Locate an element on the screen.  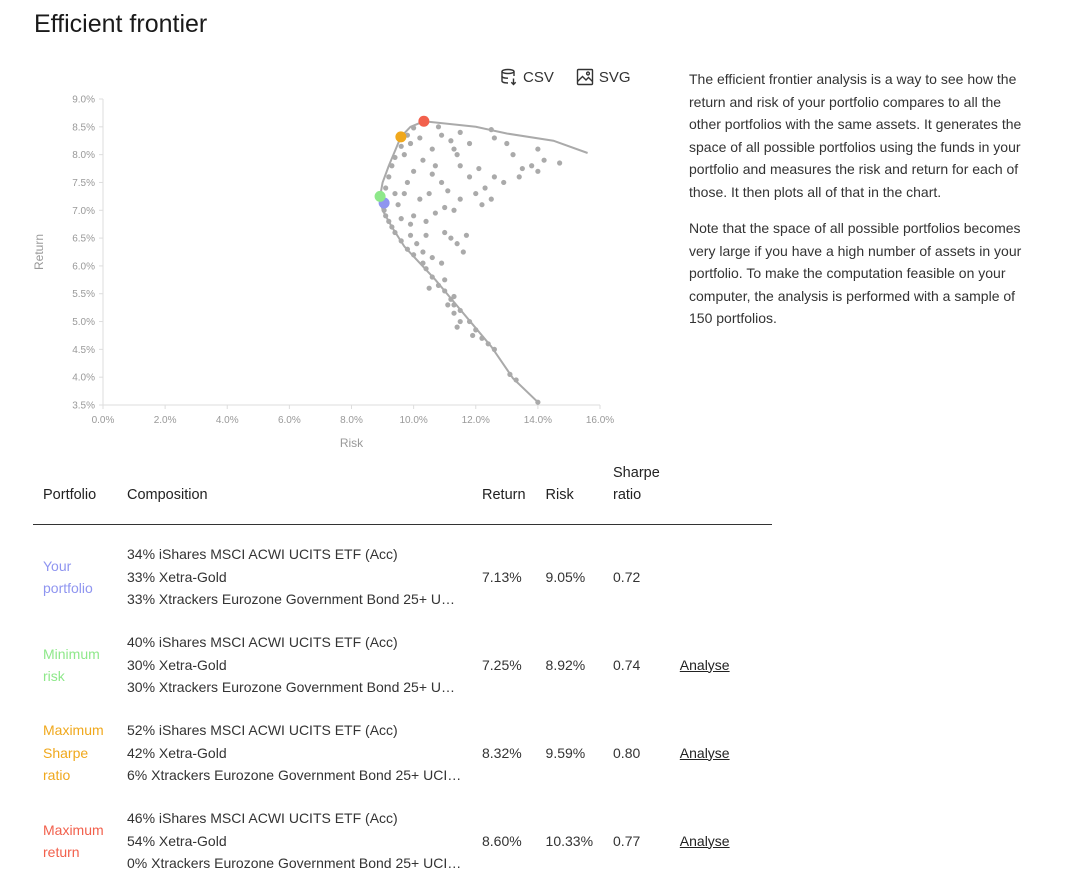
composition-line: 54% Xetra-Gold is located at coordinates (177, 840).